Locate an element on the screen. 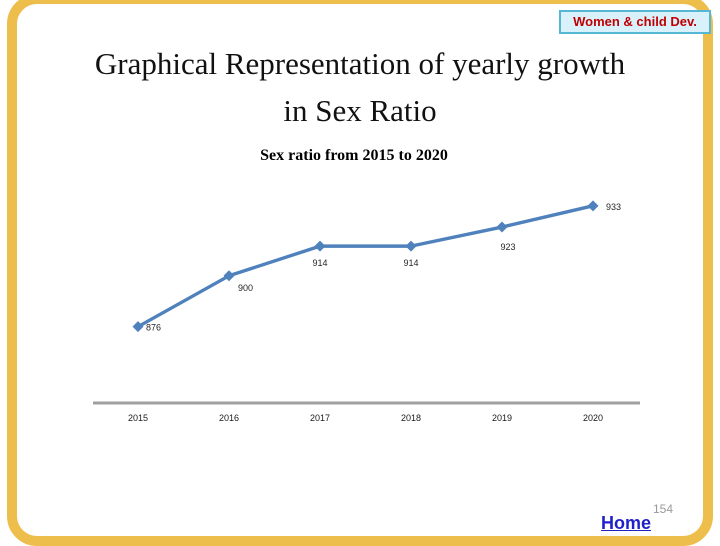 The width and height of the screenshot is (720, 546). x-tick-label-2020: 2020 is located at coordinates (593, 418).